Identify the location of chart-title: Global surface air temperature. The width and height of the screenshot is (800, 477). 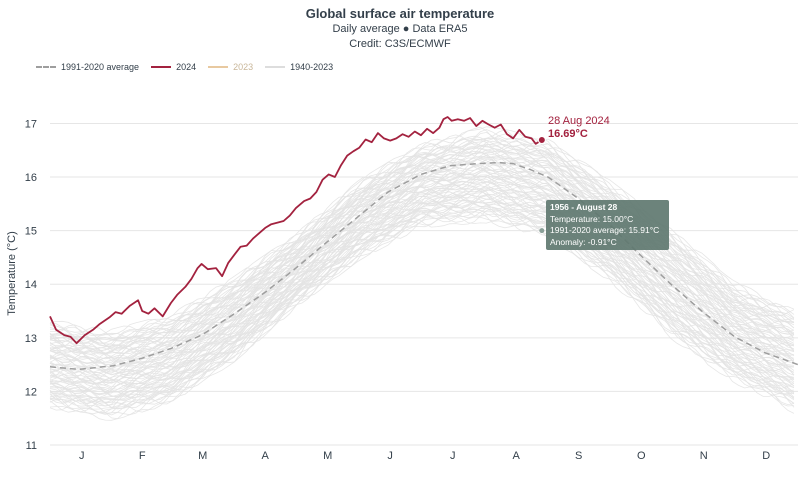
(400, 13).